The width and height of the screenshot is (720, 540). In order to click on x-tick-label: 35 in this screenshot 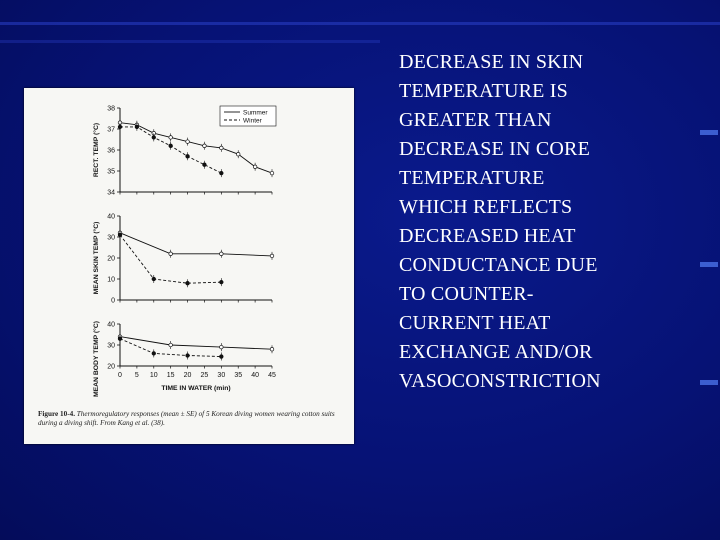, I will do `click(238, 375)`.